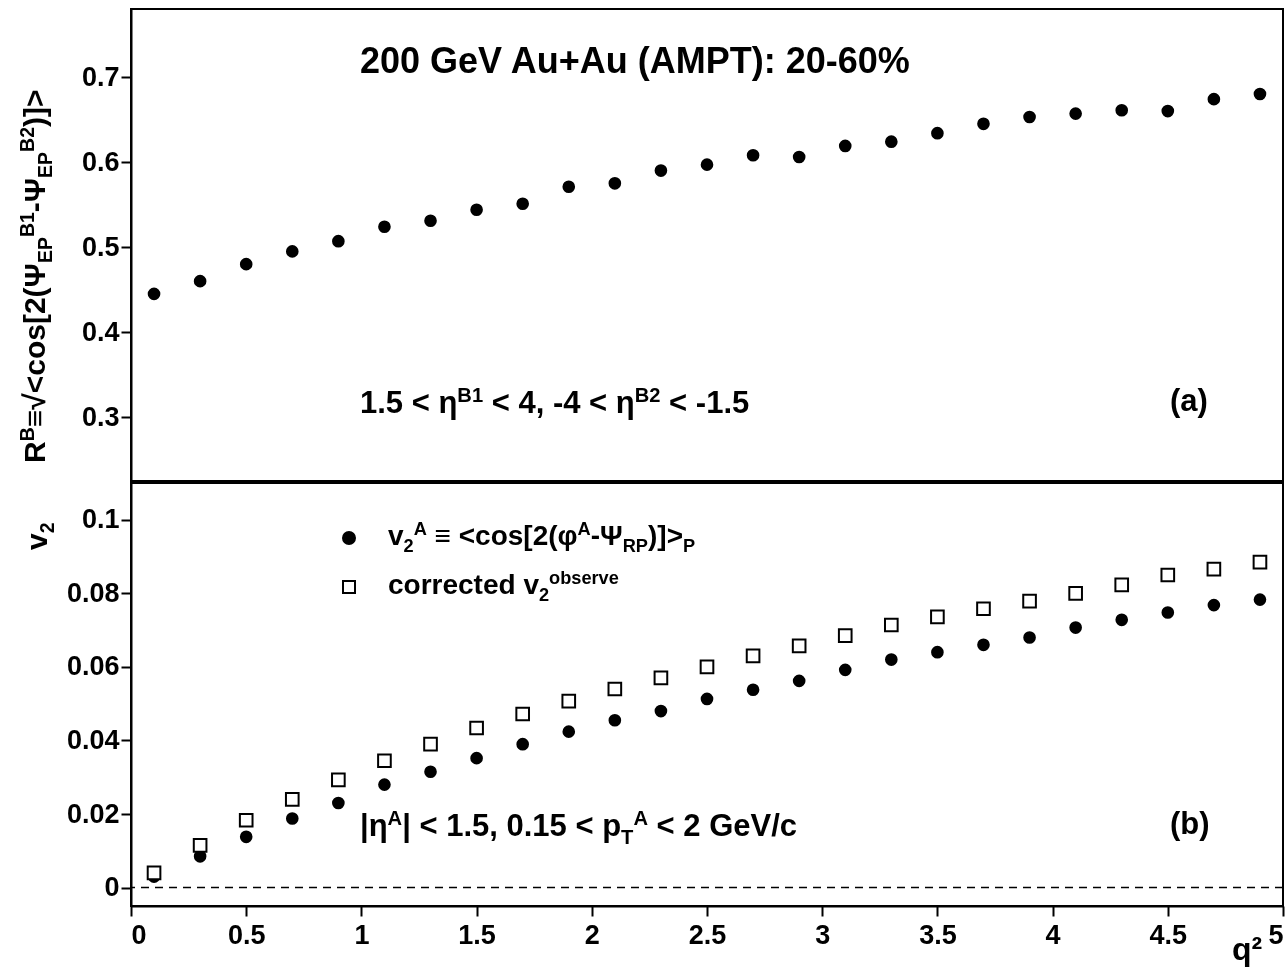  Describe the element at coordinates (592, 934) in the screenshot. I see `x-tick-label: 2` at that location.